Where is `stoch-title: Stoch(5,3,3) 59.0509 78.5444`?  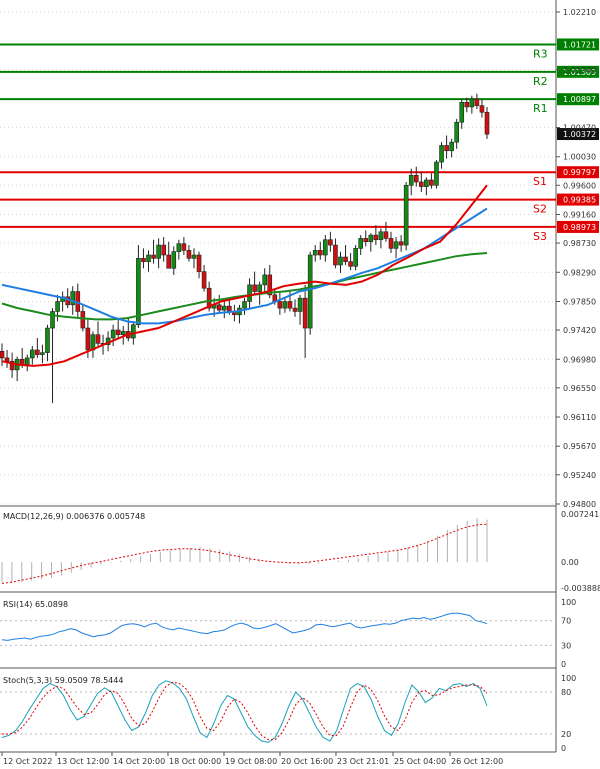 stoch-title: Stoch(5,3,3) 59.0509 78.5444 is located at coordinates (63, 680).